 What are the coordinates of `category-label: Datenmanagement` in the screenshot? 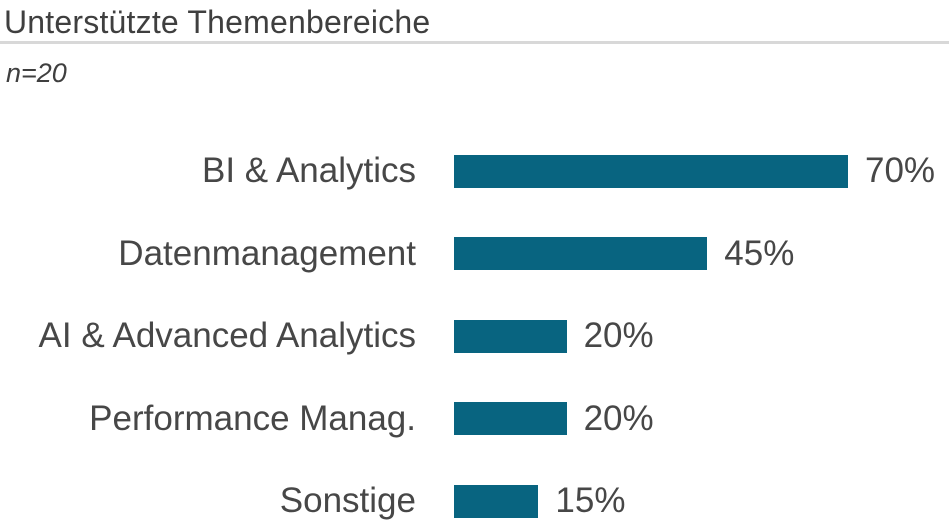 It's located at (267, 253).